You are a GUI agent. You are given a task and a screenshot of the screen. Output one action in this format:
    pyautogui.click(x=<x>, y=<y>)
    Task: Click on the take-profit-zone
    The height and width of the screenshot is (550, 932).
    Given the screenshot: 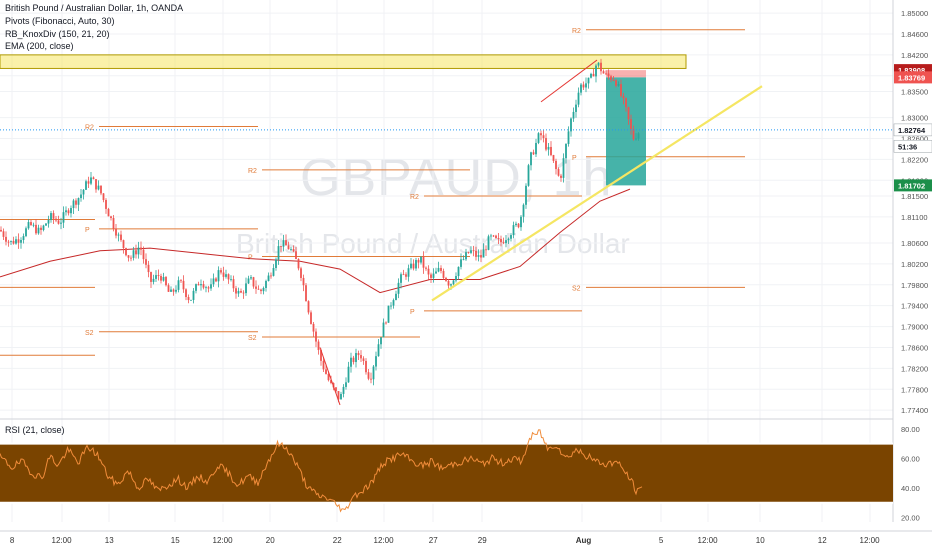 What is the action you would take?
    pyautogui.click(x=626, y=131)
    